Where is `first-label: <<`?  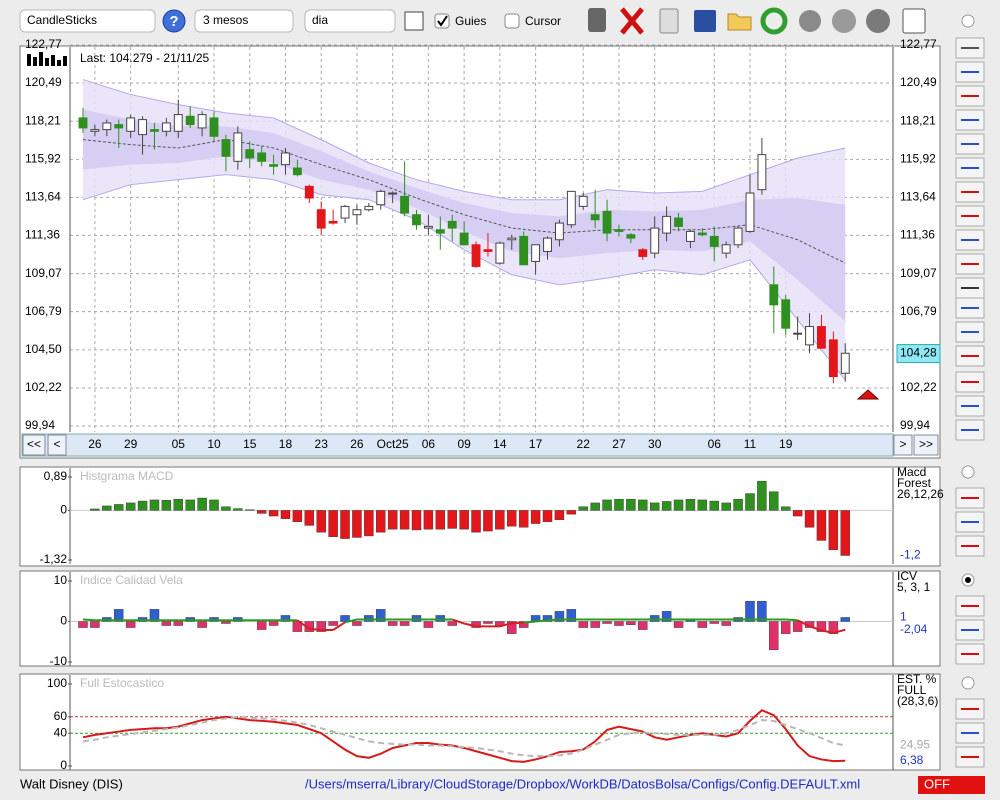
first-label: << is located at coordinates (34, 444).